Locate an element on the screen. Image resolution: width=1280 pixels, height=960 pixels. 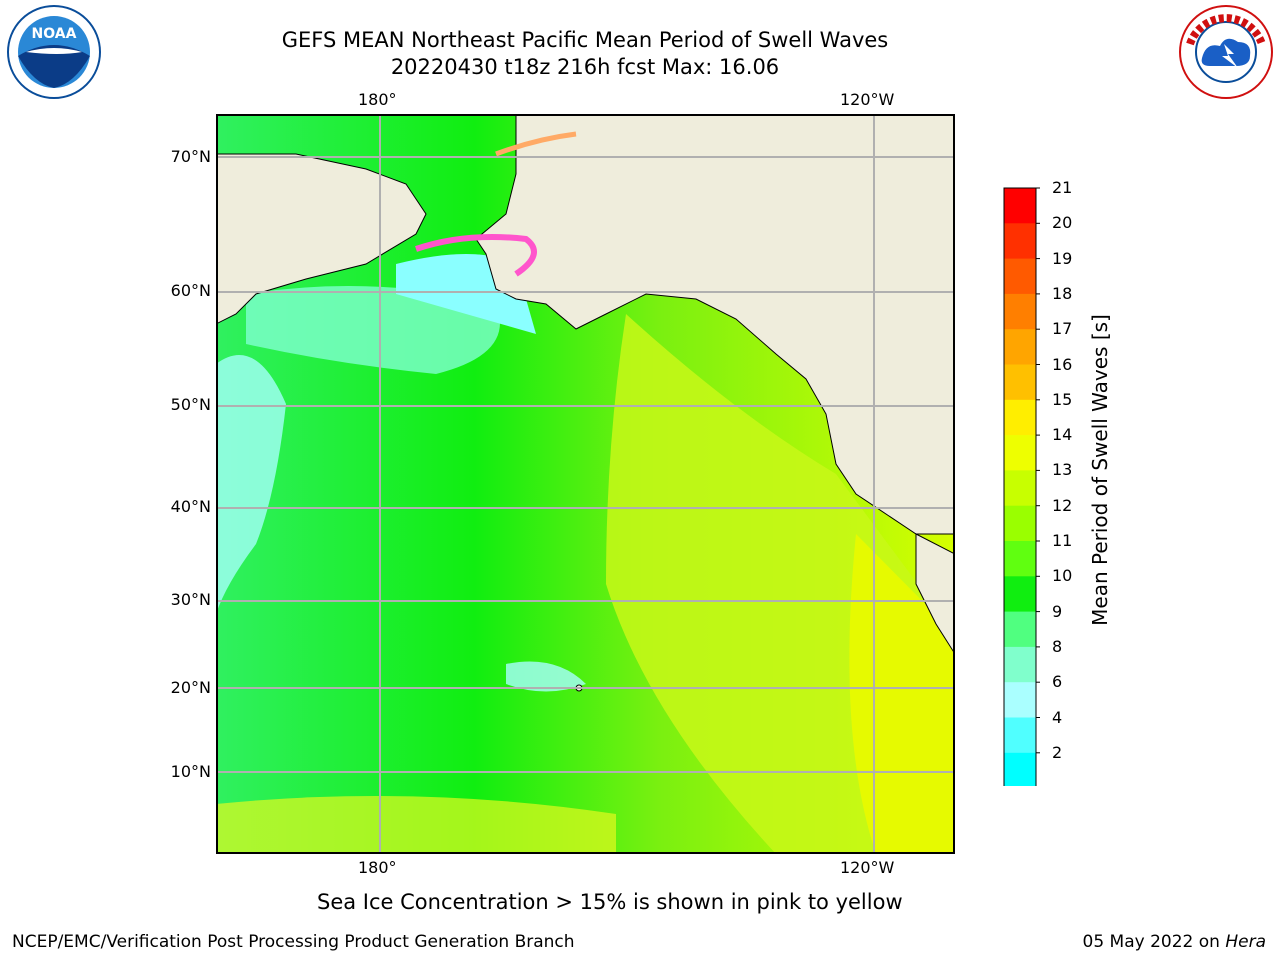
nws-logo is located at coordinates (1226, 52).